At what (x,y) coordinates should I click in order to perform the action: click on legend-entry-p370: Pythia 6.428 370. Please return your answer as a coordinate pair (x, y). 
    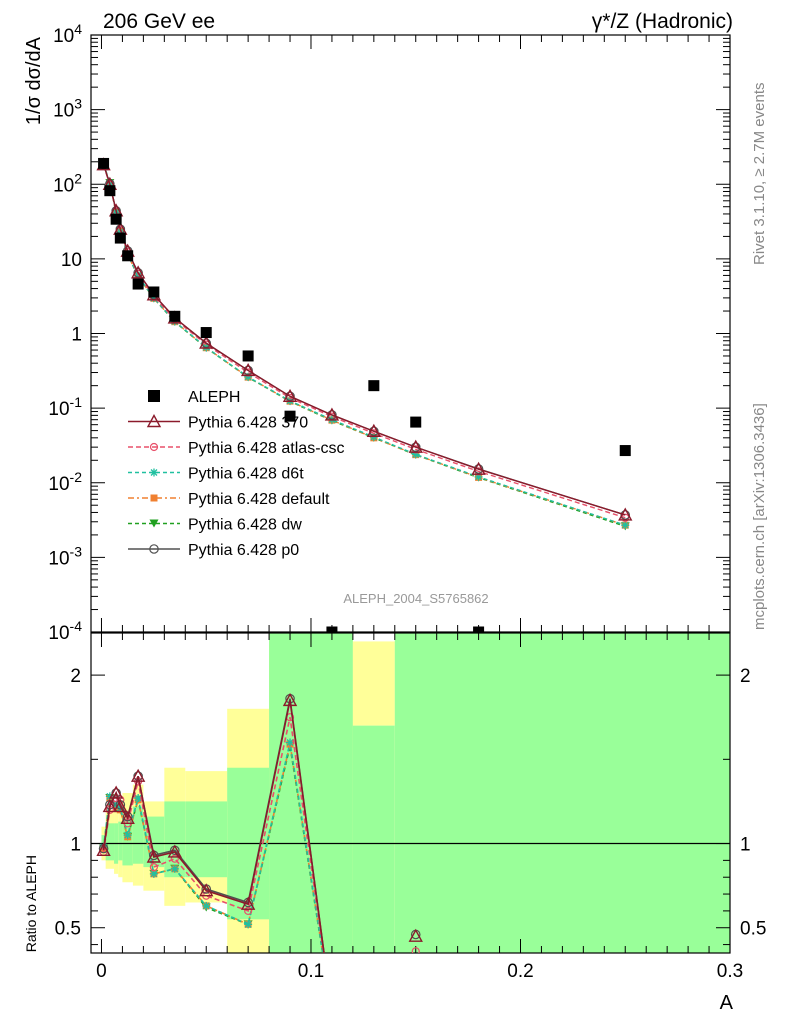
    Looking at the image, I should click on (218, 423).